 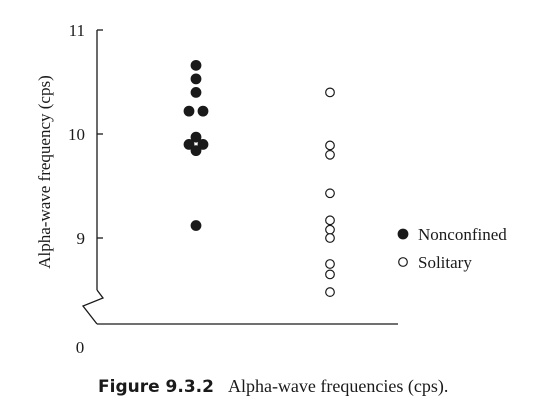 What do you see at coordinates (77, 30) in the screenshot?
I see `y-tick-label: 11` at bounding box center [77, 30].